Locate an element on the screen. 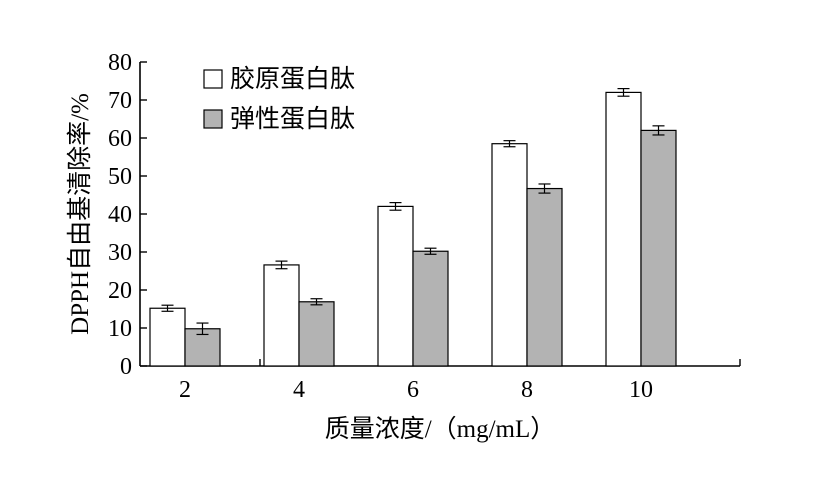  x-tick-label: 10 is located at coordinates (641, 390).